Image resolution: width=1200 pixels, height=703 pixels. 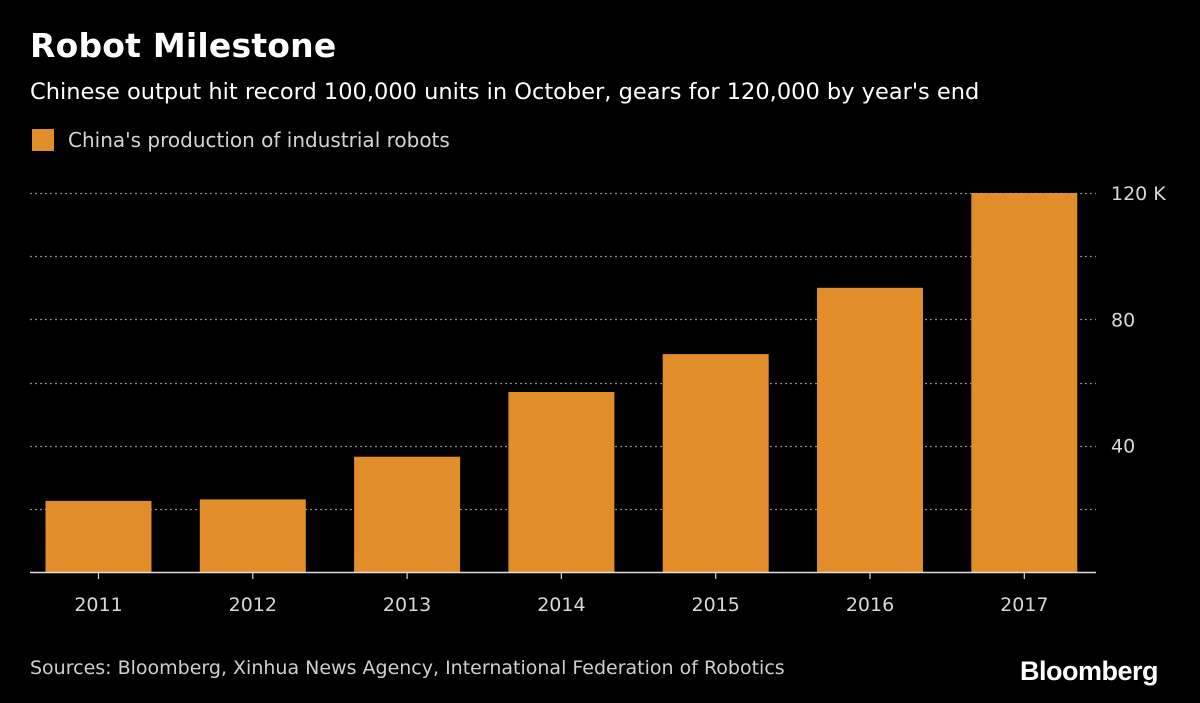 I want to click on bar-2016, so click(x=870, y=430).